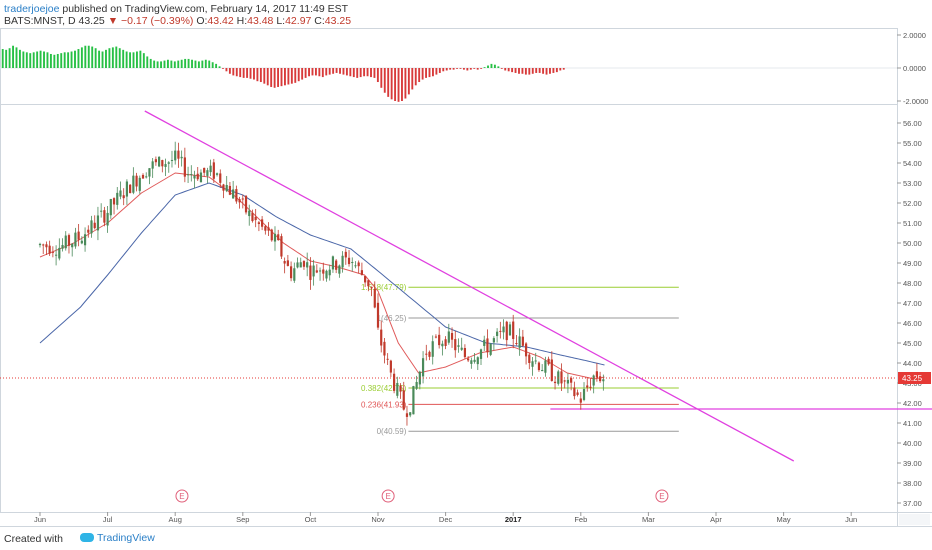 This screenshot has width=932, height=550. Describe the element at coordinates (392, 431) in the screenshot. I see `fib-level-label: 0(40.59)` at that location.